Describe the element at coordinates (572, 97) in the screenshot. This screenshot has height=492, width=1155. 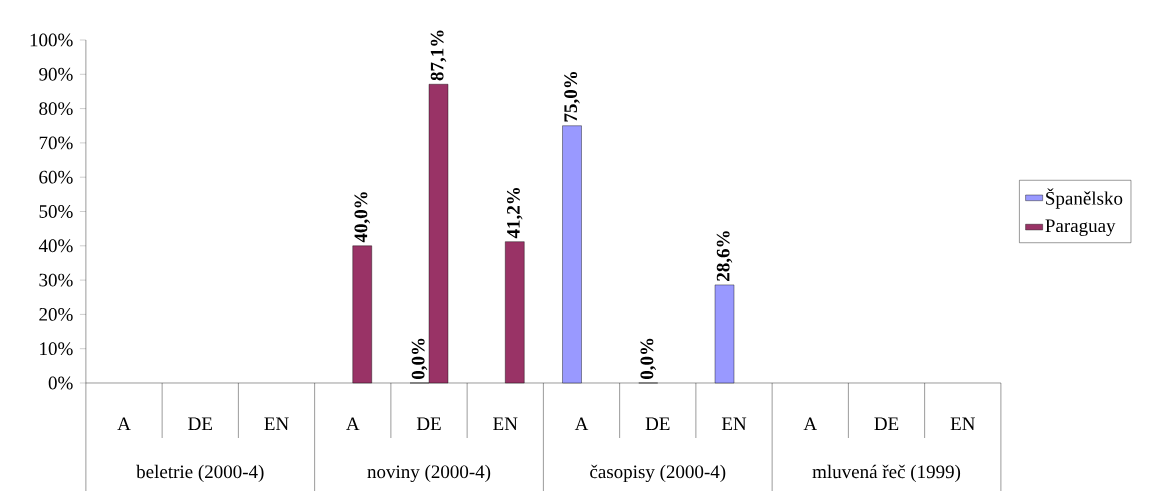
I see `data-label: 75,0%` at that location.